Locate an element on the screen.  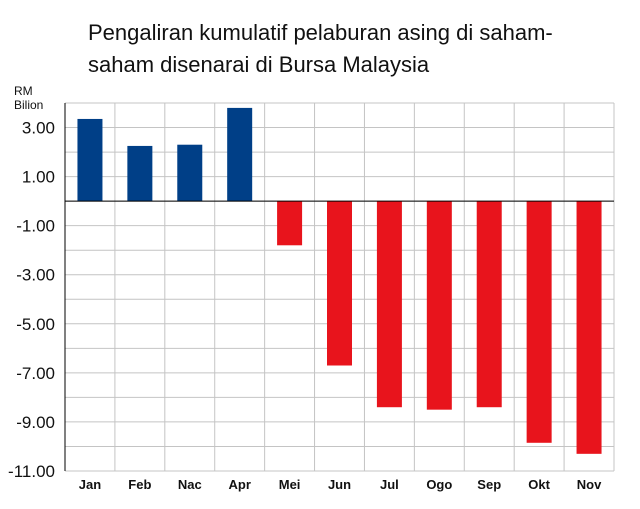
bar-apr is located at coordinates (240, 154).